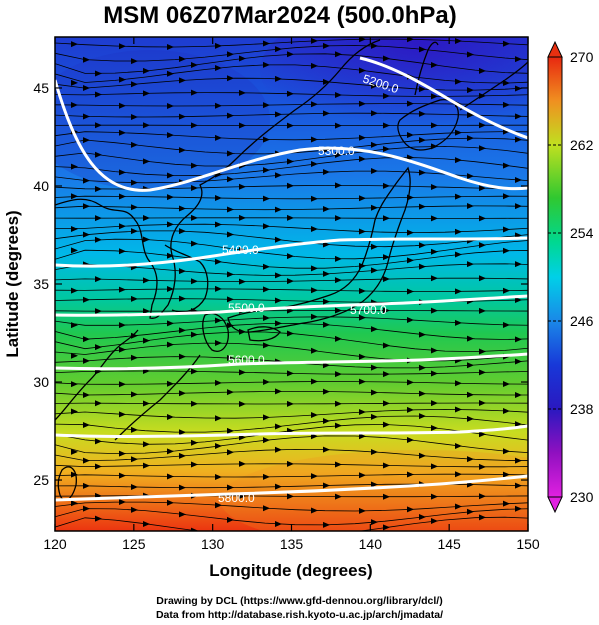  Describe the element at coordinates (12, 283) in the screenshot. I see `y-axis-label: Latitude (degrees)` at that location.